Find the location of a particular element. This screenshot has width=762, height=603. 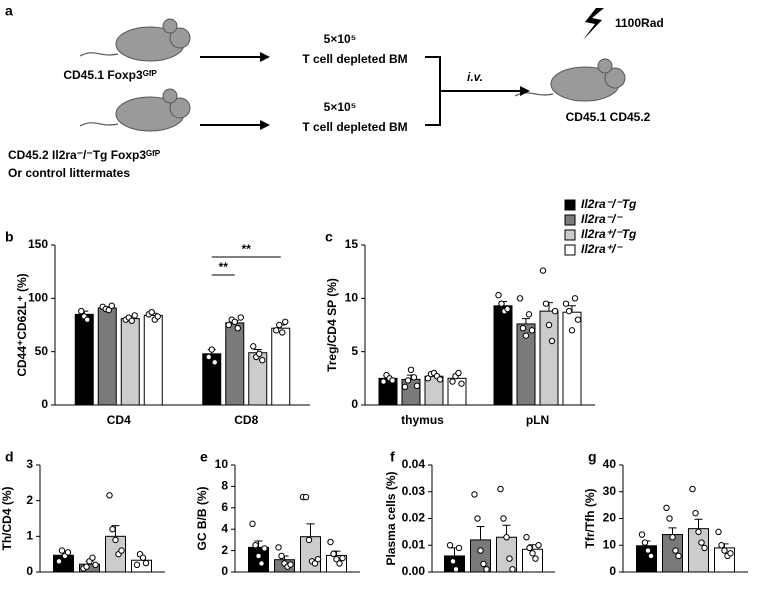

significance-label: ** is located at coordinates (224, 267).